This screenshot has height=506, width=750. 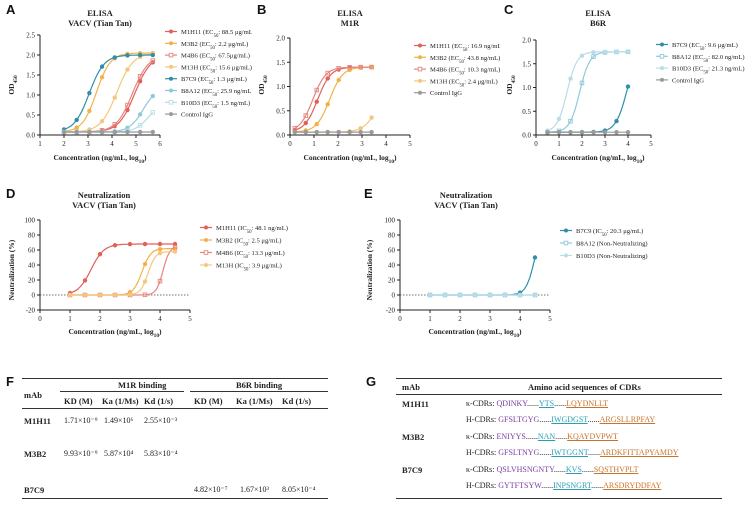 I want to click on y-tick-label: 0.5, so click(x=30, y=116).